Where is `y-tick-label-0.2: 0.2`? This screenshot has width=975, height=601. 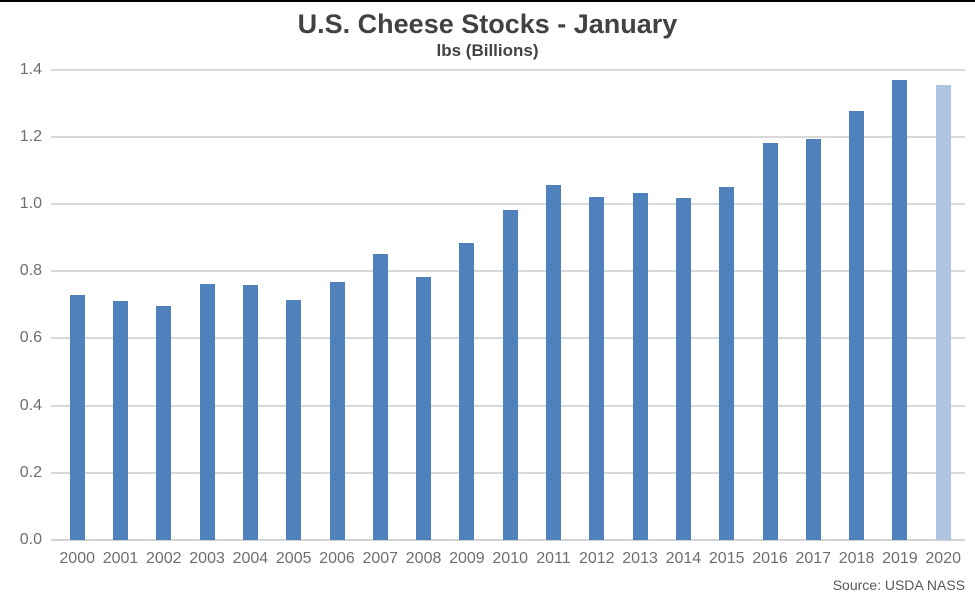
y-tick-label-0.2: 0.2 is located at coordinates (30, 472).